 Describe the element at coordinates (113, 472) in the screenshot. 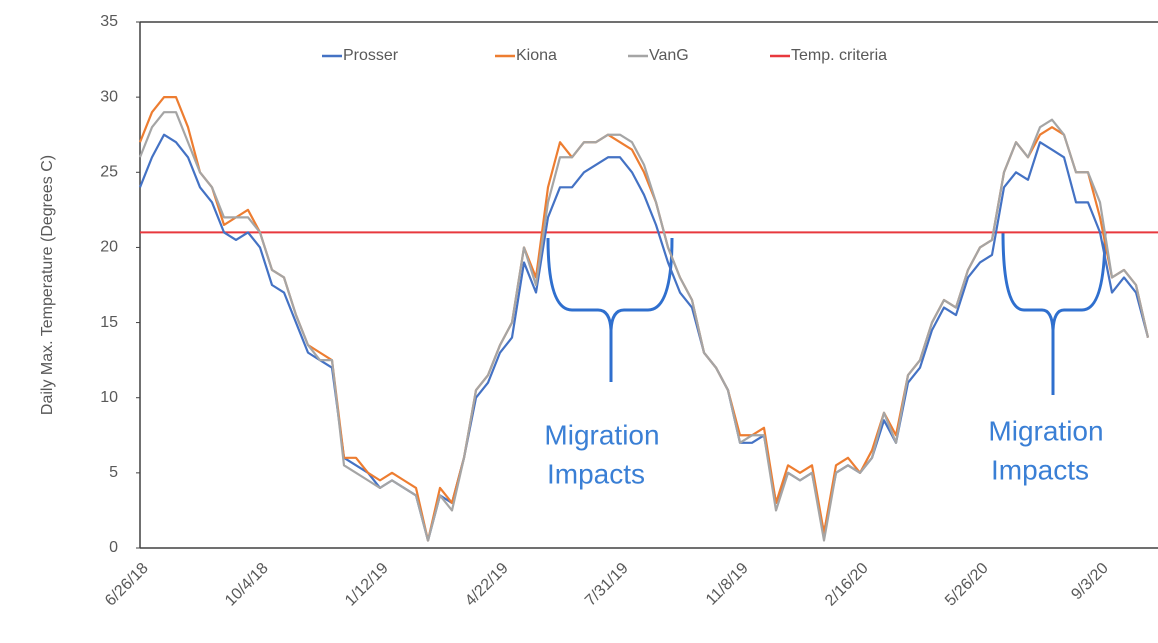

I see `y-tick-label: 5` at that location.